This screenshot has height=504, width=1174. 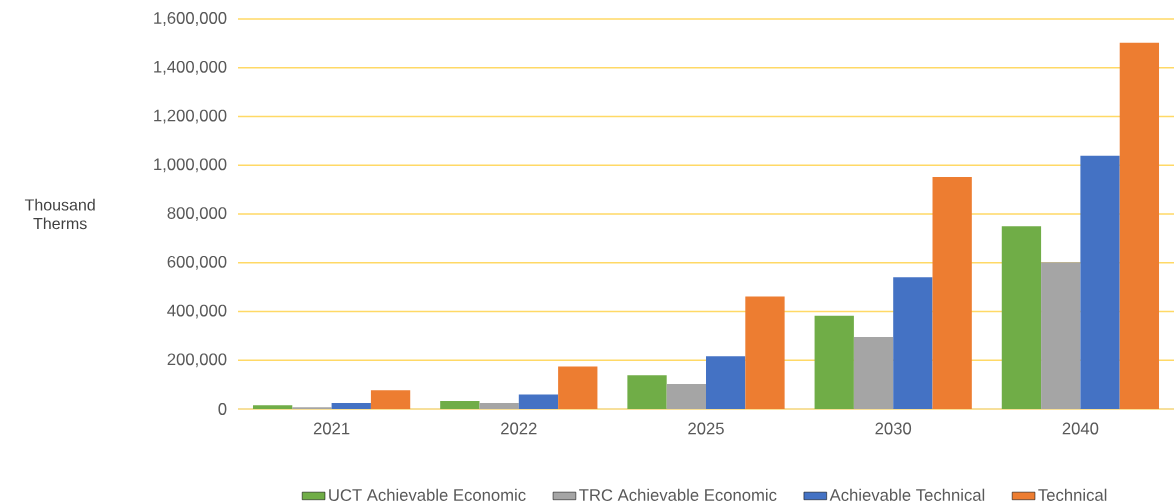 I want to click on x-tick-label: 2040, so click(x=1080, y=428).